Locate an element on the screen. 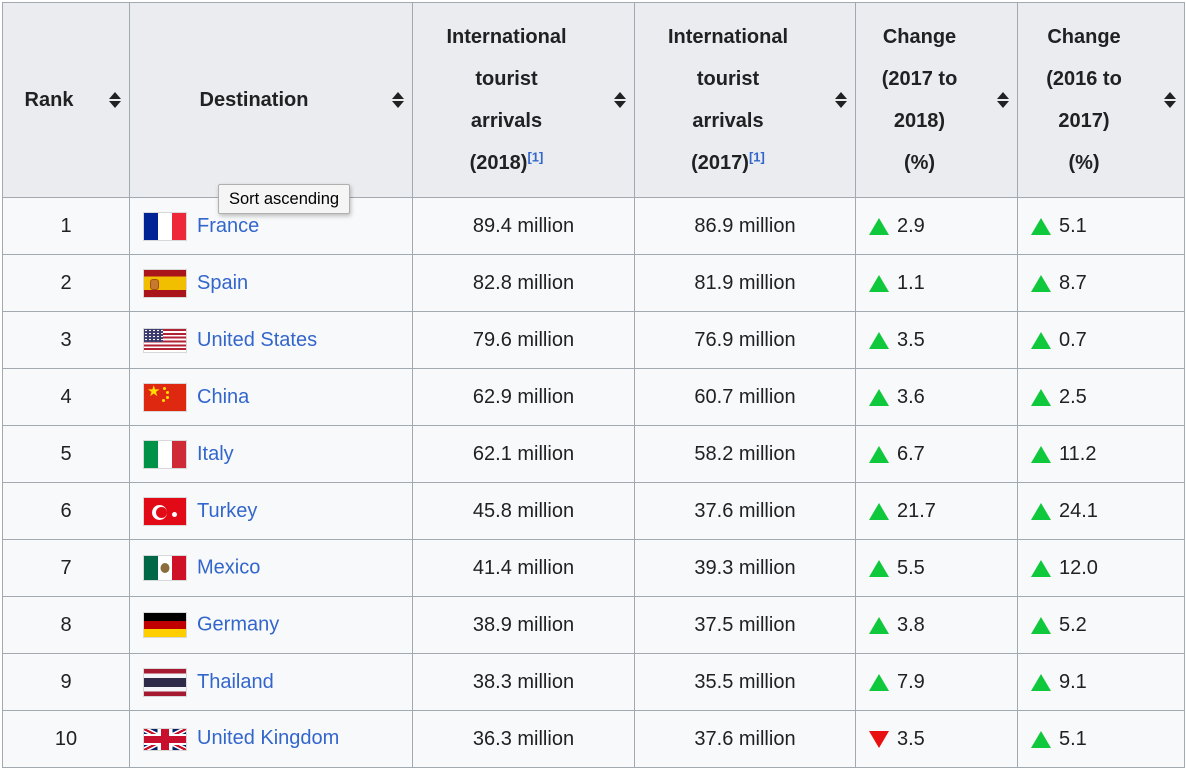 This screenshot has width=1186, height=784. change-value: 21.7 is located at coordinates (916, 510).